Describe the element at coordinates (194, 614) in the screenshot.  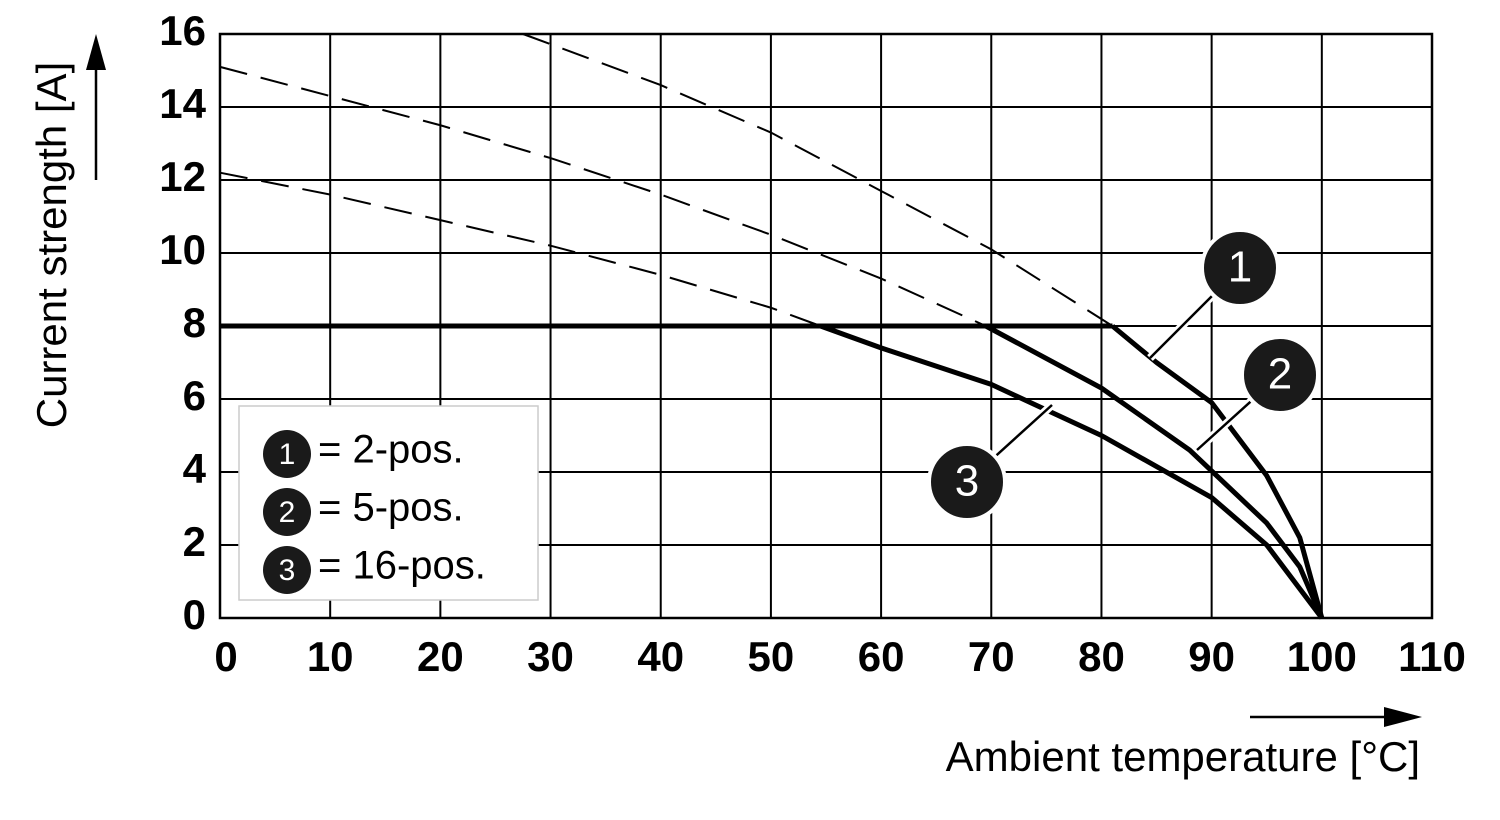
I see `y-tick-label: 0` at that location.